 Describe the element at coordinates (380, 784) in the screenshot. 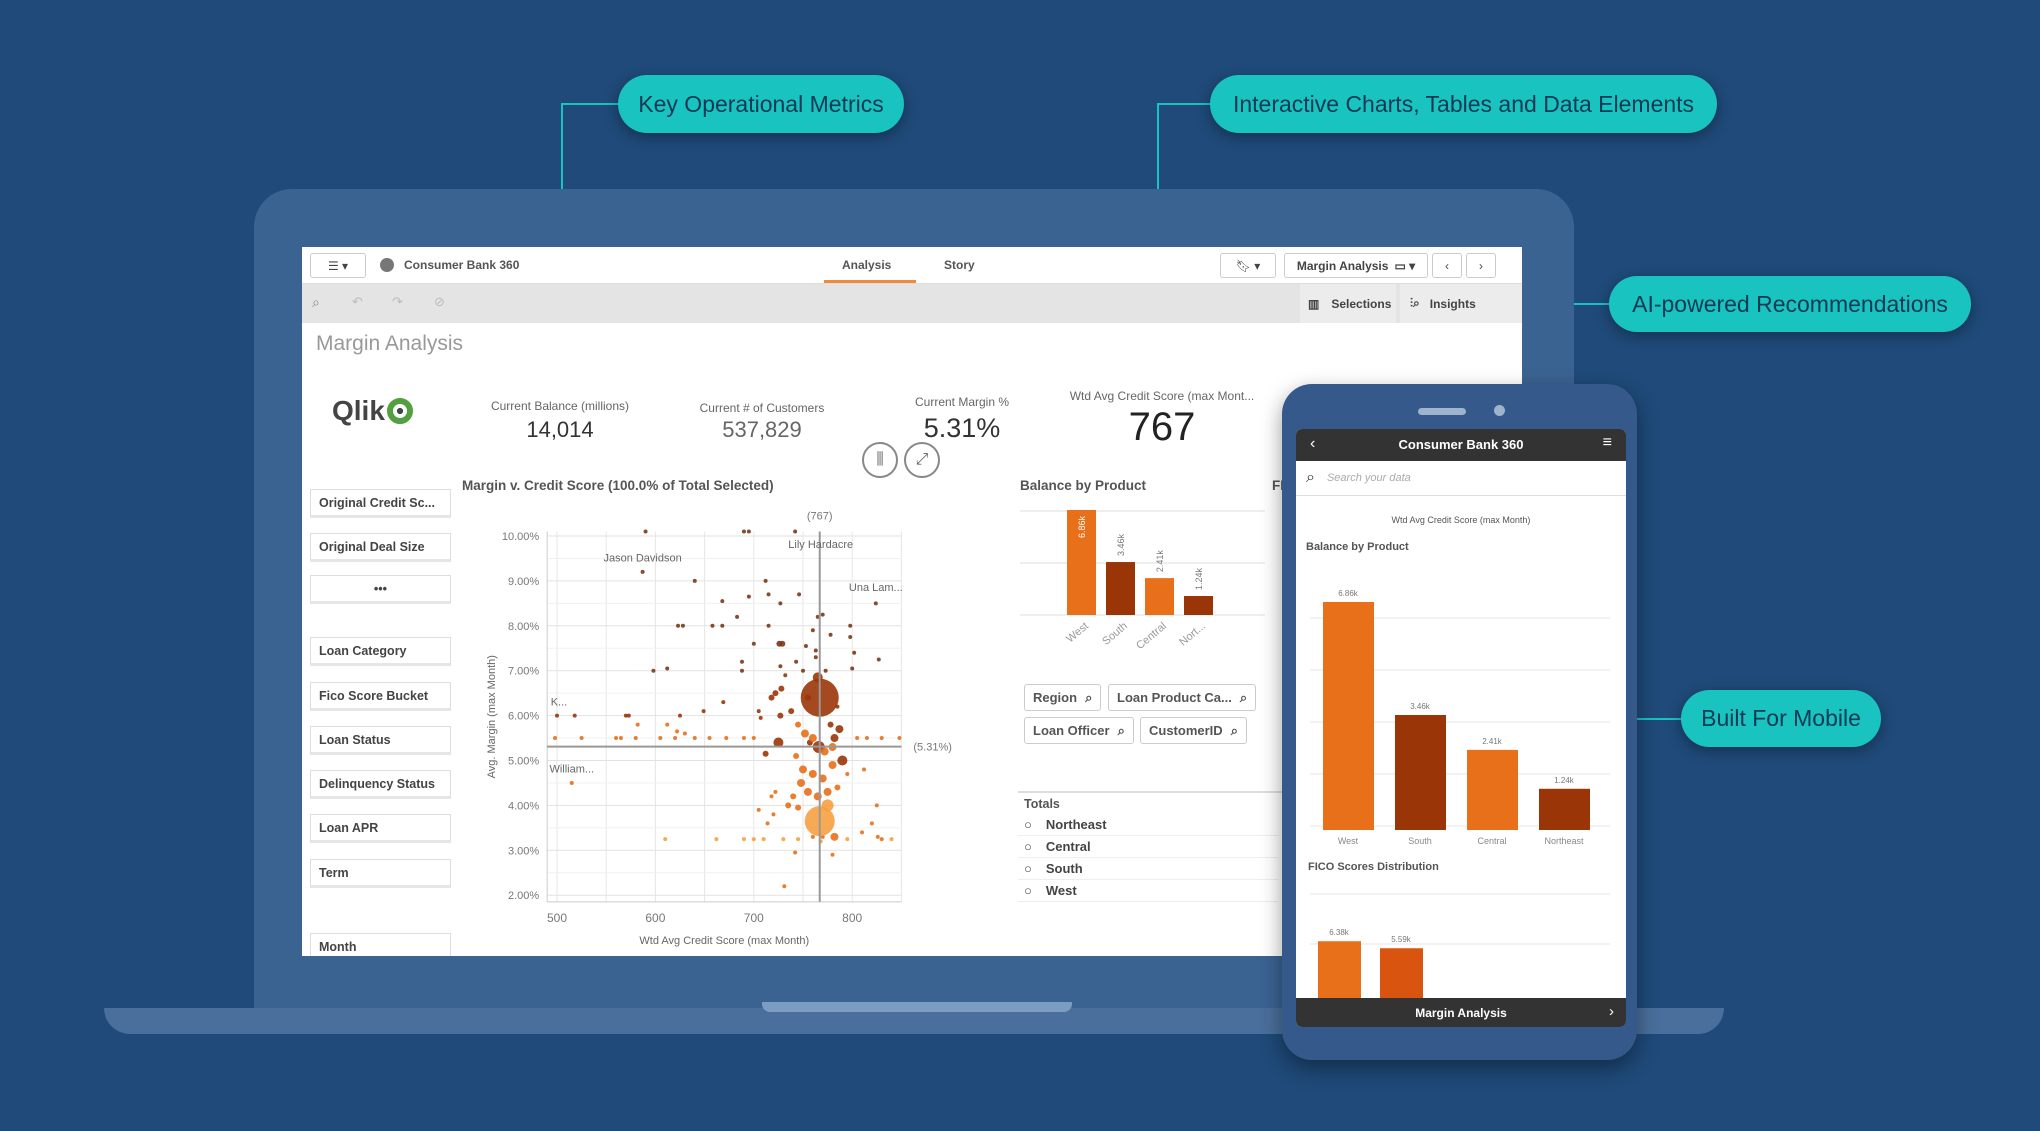

I see `filter-delinquency-status: Delinquency Status` at that location.